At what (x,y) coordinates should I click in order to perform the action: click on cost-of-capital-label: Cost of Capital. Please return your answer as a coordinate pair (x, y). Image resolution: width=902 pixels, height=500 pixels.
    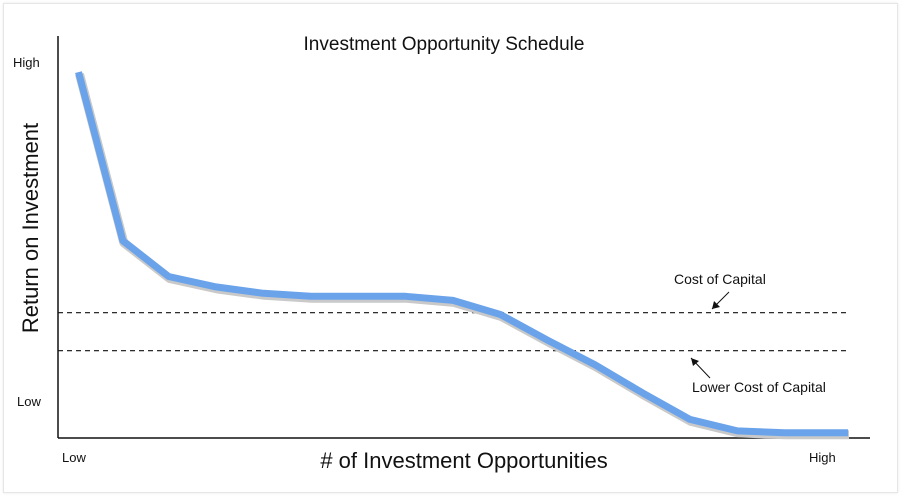
    Looking at the image, I should click on (720, 279).